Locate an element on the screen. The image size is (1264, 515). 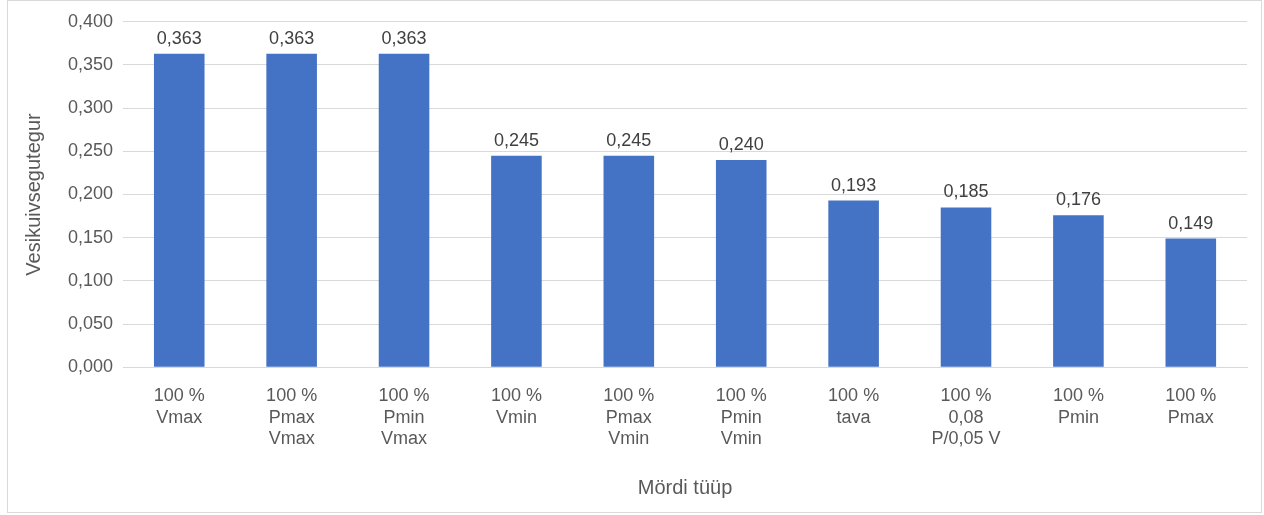
data-label: 0,176 is located at coordinates (1078, 199).